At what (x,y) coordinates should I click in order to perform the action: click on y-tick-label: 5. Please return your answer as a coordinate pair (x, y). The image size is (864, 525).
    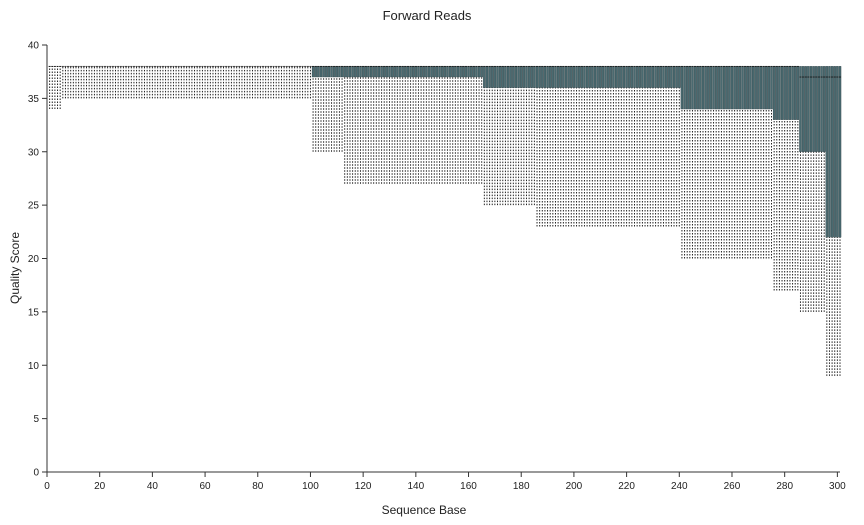
    Looking at the image, I should click on (36, 419).